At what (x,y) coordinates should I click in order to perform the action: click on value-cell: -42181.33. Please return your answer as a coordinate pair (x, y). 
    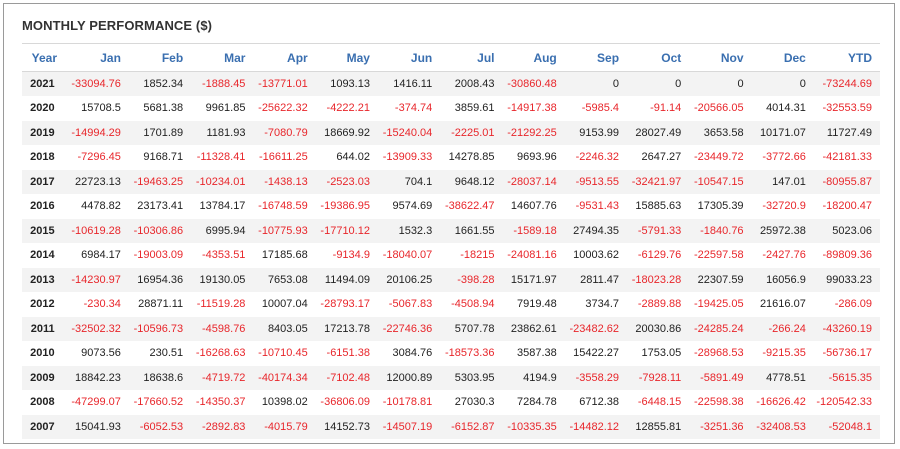
    Looking at the image, I should click on (846, 157).